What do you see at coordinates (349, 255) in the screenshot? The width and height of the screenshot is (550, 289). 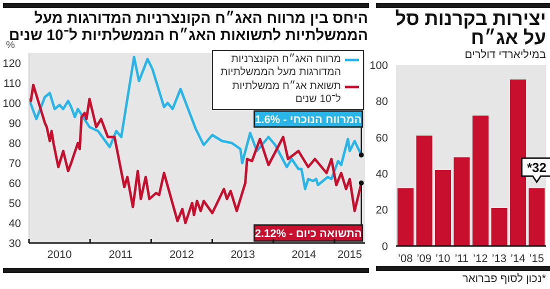 I see `x-tick-label: 2015` at bounding box center [349, 255].